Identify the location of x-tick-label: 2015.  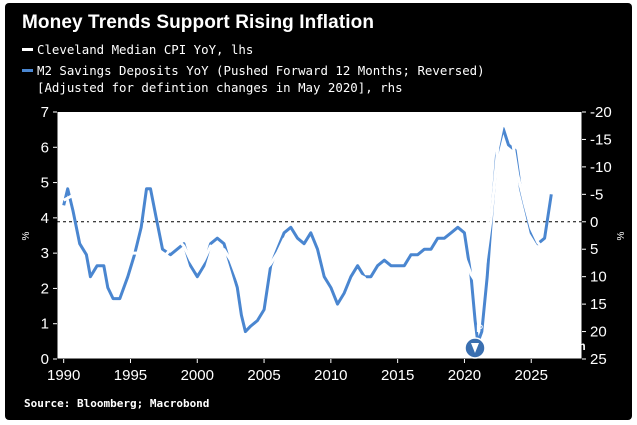
(397, 375).